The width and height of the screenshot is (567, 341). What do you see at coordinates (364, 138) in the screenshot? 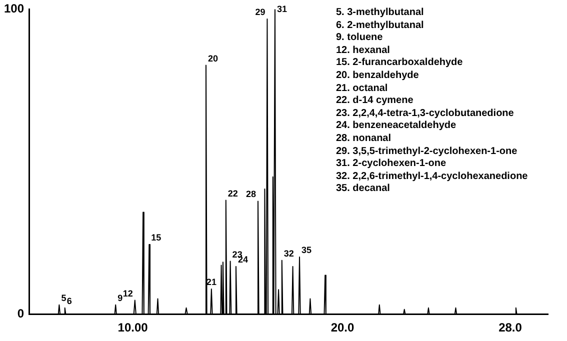
I see `annotation: 28. nonanal` at bounding box center [364, 138].